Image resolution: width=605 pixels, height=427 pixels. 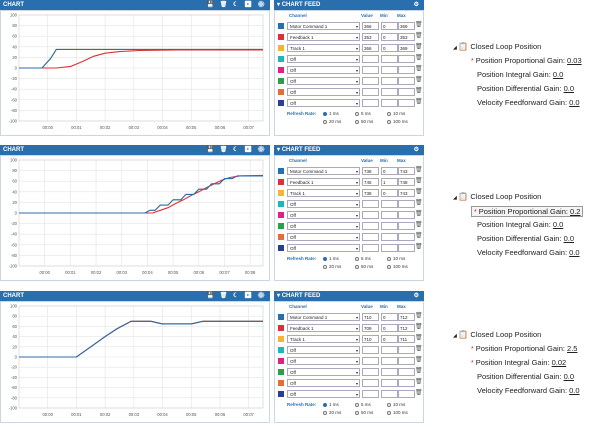 I want to click on refresh-rate-option: 1 ms, so click(x=331, y=113).